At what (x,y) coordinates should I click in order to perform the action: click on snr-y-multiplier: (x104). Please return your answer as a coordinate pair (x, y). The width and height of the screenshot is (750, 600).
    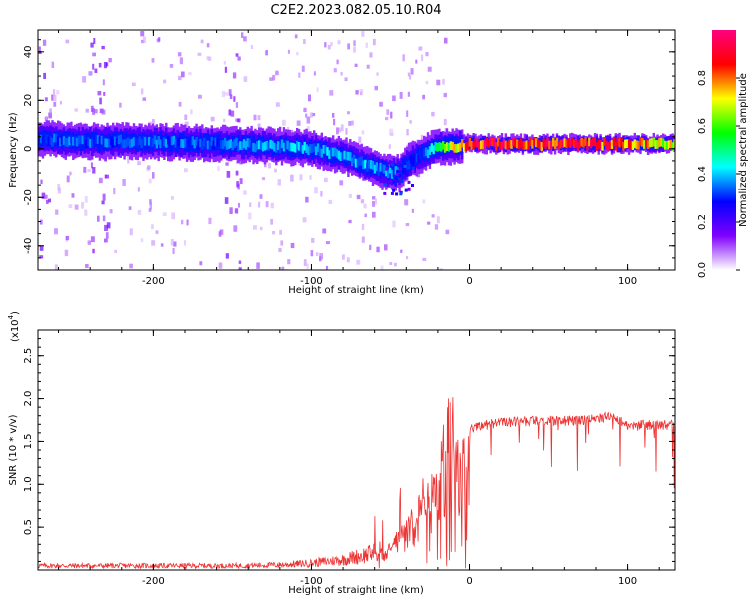
    Looking at the image, I should click on (14, 326).